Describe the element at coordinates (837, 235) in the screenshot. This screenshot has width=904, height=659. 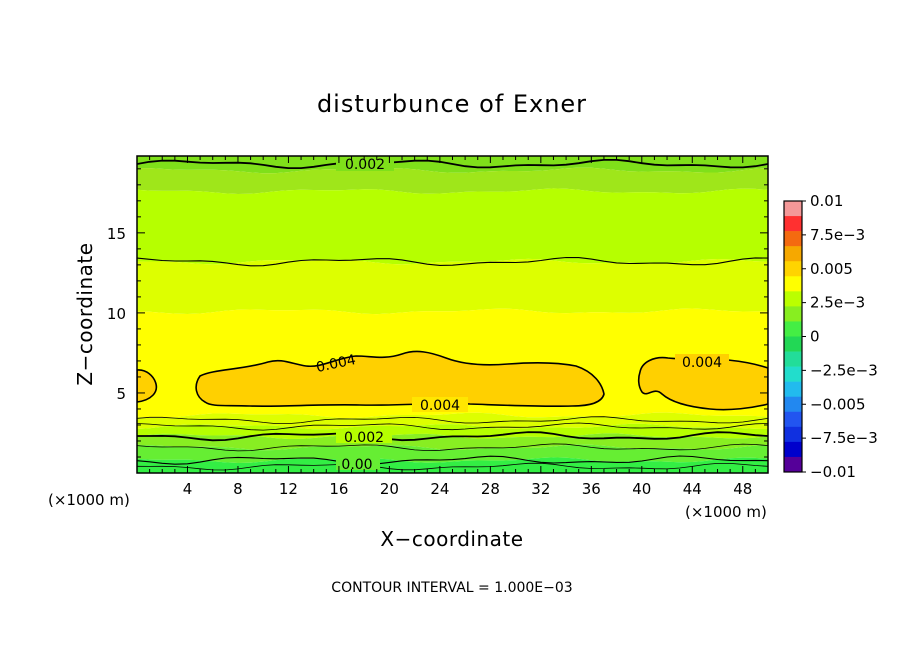
I see `colorbar-label: 7.5e−3` at that location.